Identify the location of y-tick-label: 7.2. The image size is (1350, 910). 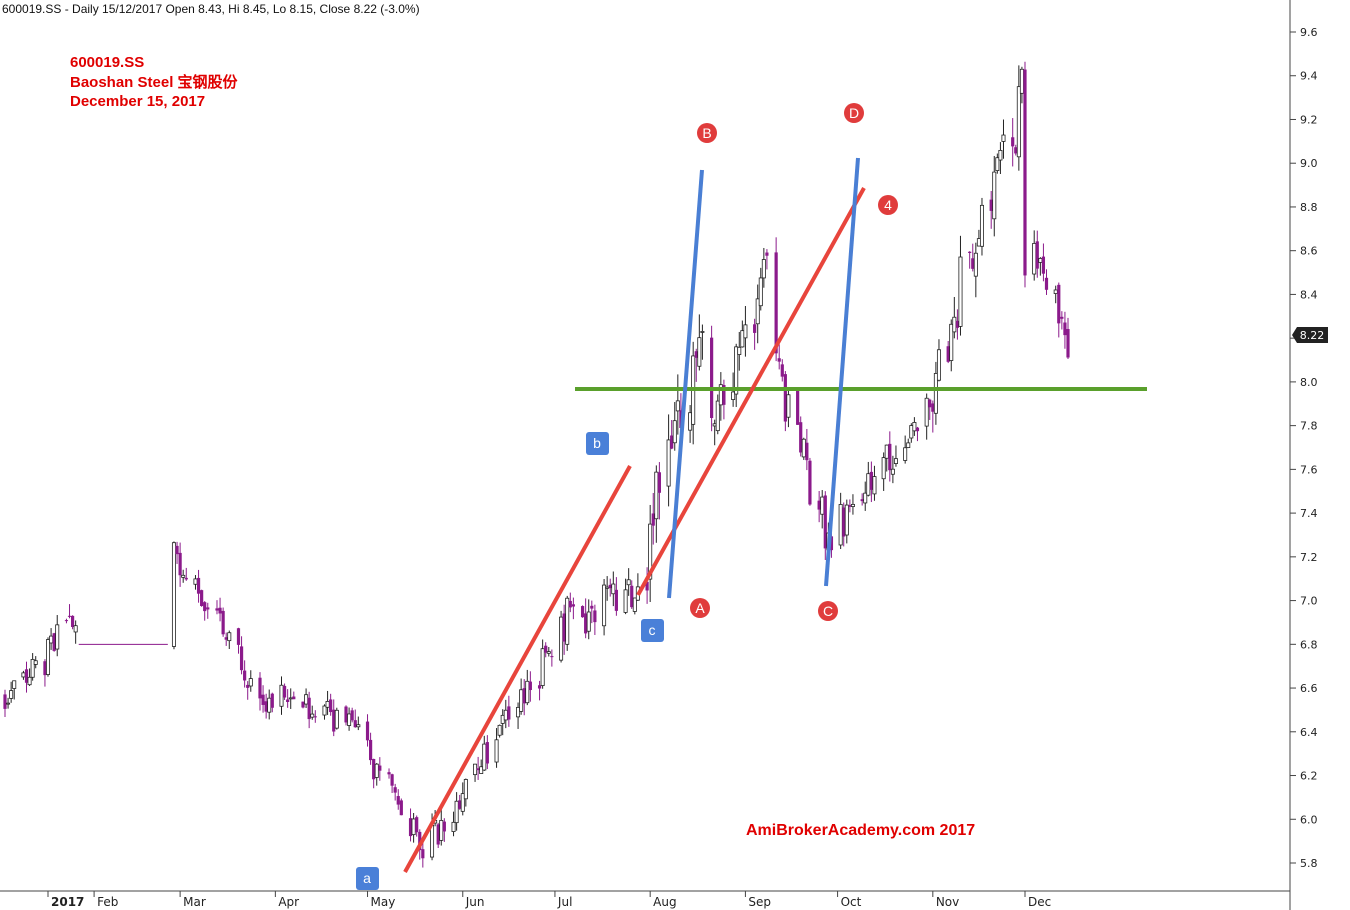
(1309, 557).